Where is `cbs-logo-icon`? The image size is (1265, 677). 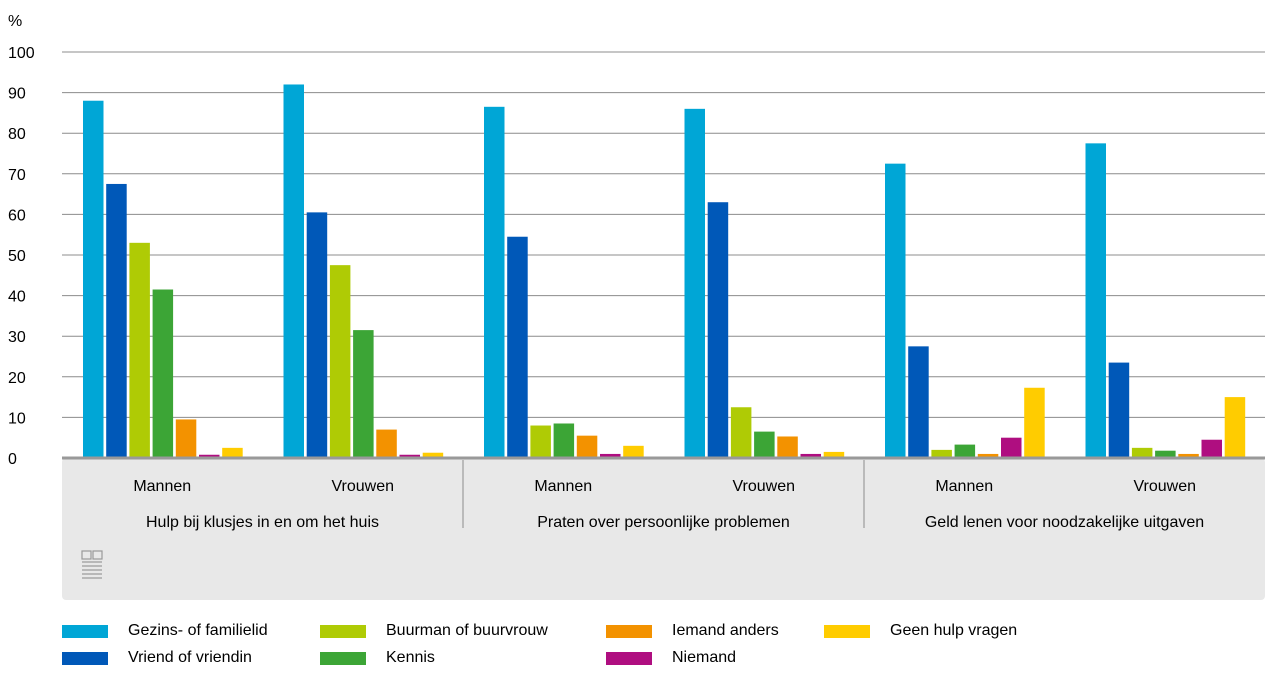 cbs-logo-icon is located at coordinates (92, 564).